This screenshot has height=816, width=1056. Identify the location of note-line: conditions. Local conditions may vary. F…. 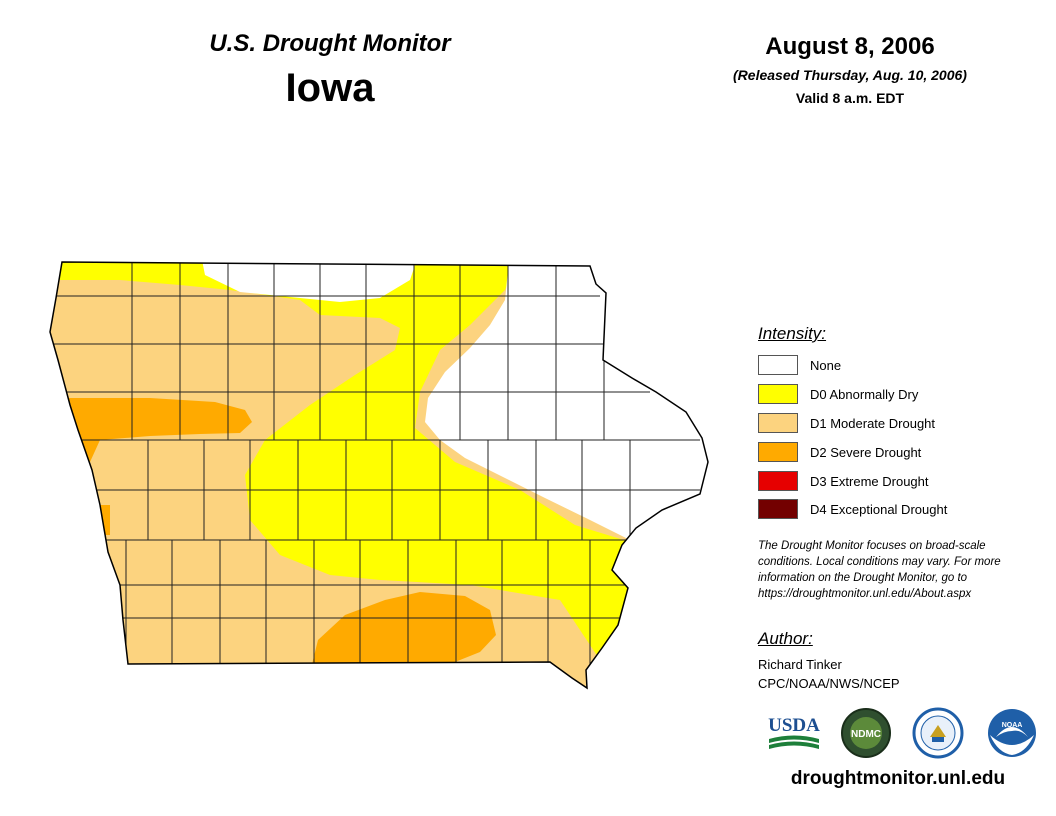
(879, 562).